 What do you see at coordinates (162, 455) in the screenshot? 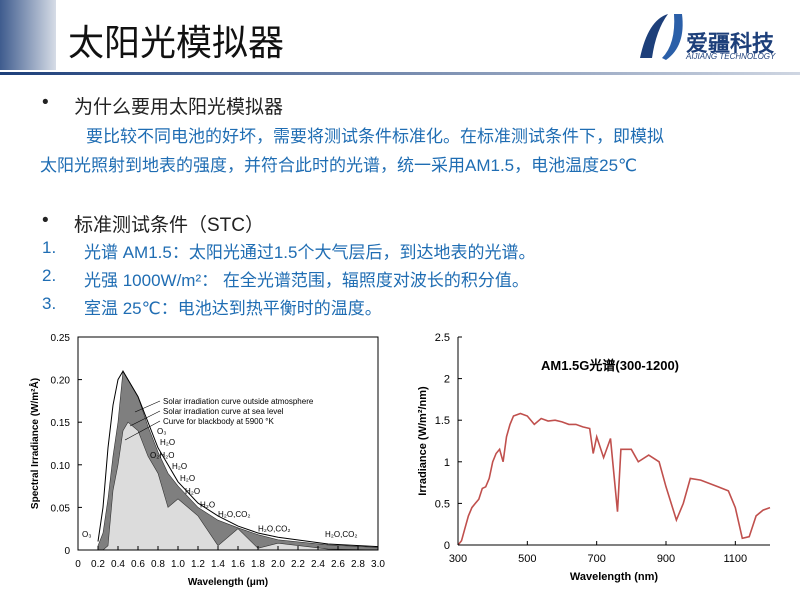
I see `annotation: O₂H₂O` at bounding box center [162, 455].